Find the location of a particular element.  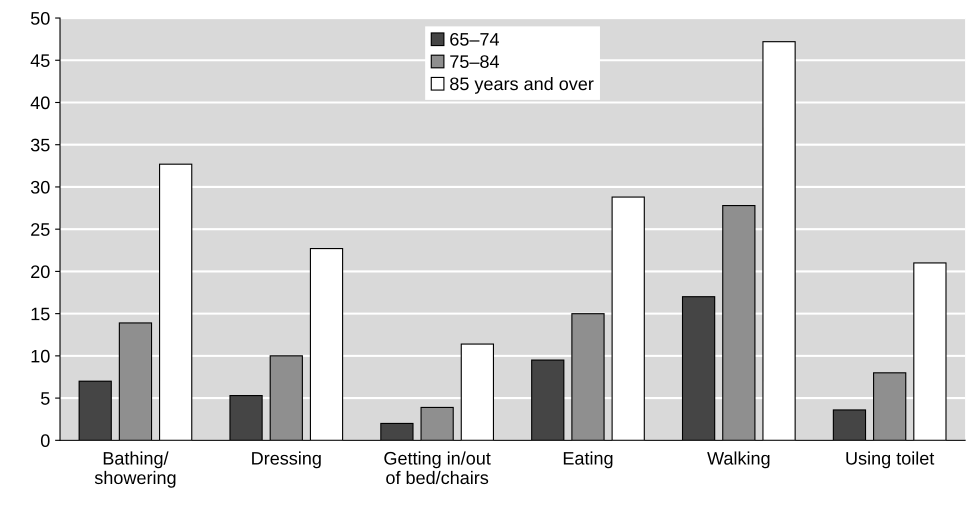

y-tick-label: 15 is located at coordinates (41, 314).